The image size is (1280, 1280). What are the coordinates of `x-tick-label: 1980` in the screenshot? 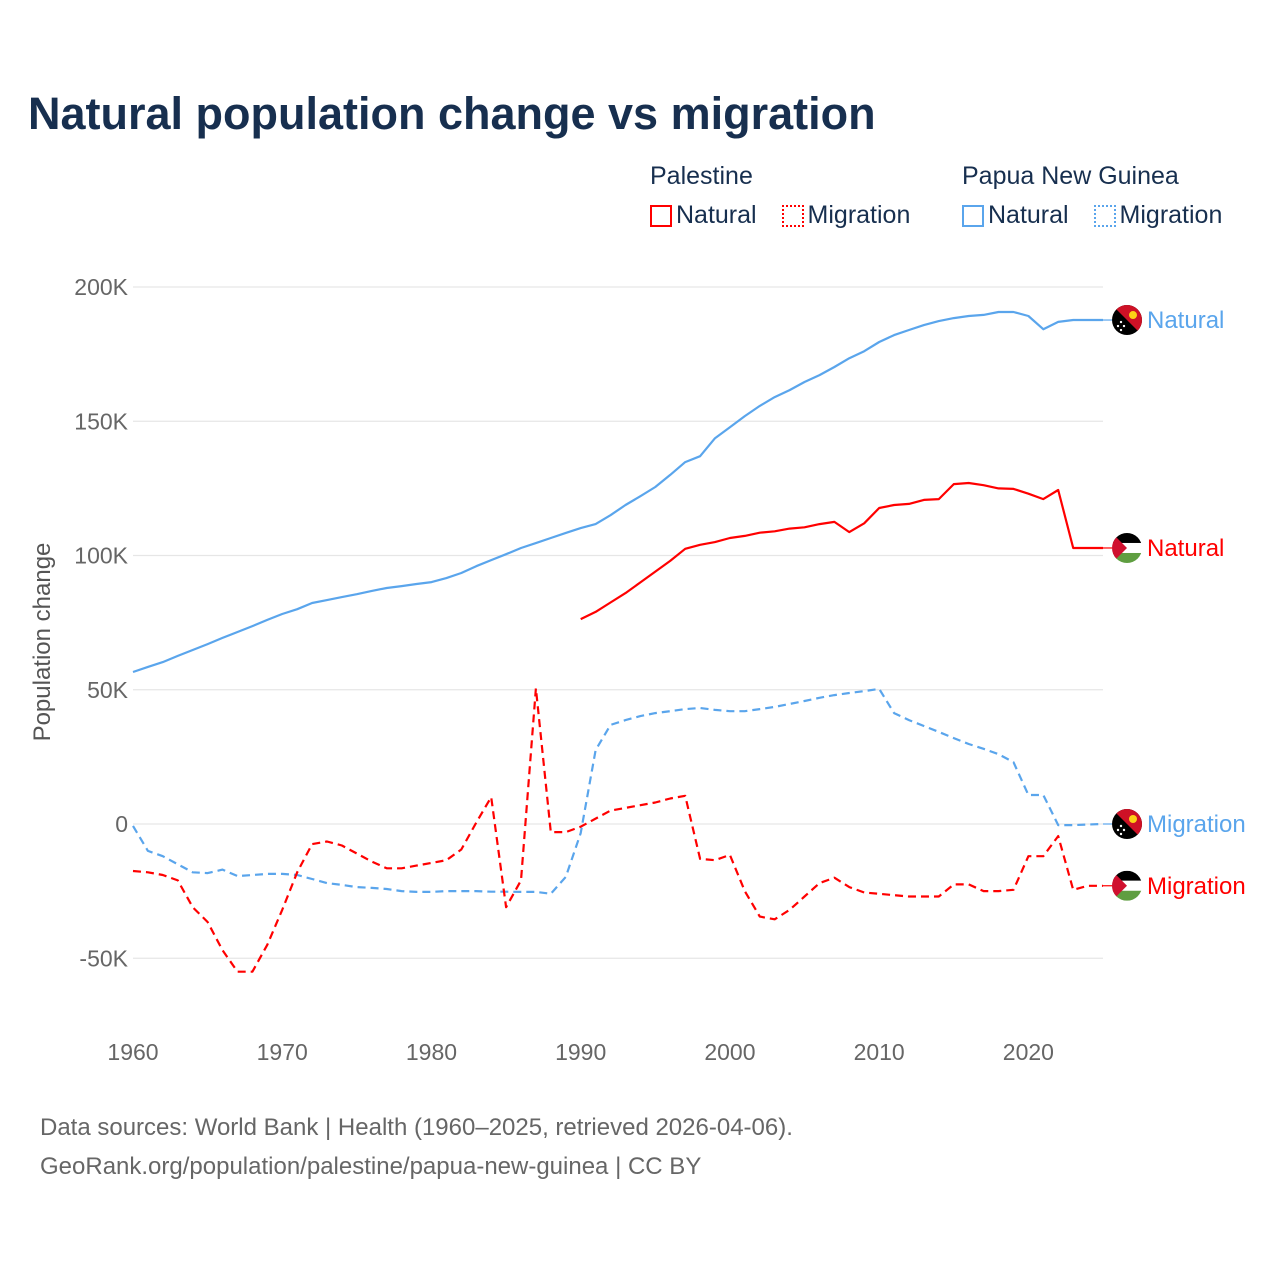 It's located at (431, 1052).